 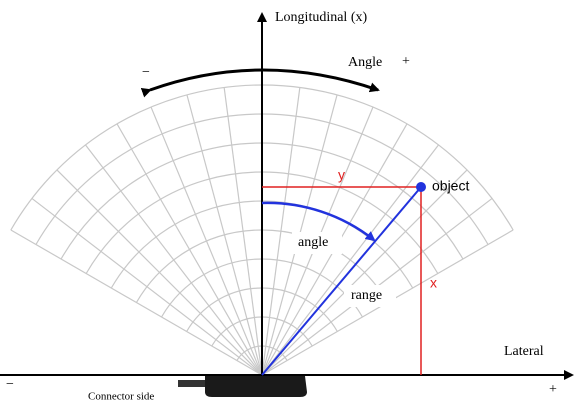 I want to click on x-label: x, so click(x=433, y=283).